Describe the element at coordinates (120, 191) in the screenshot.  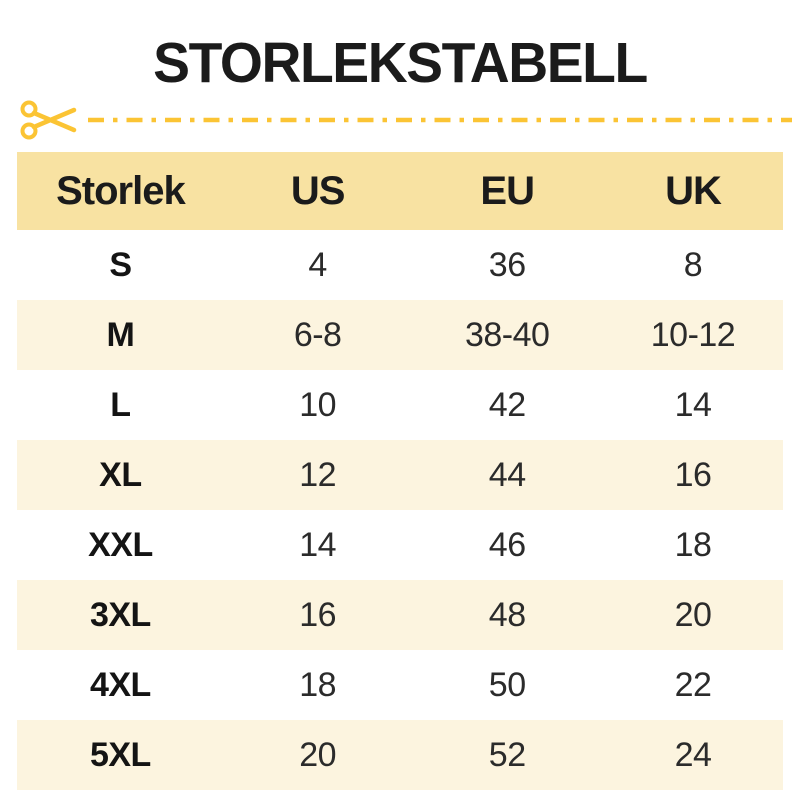
I see `column-header-storlek: Storlek` at that location.